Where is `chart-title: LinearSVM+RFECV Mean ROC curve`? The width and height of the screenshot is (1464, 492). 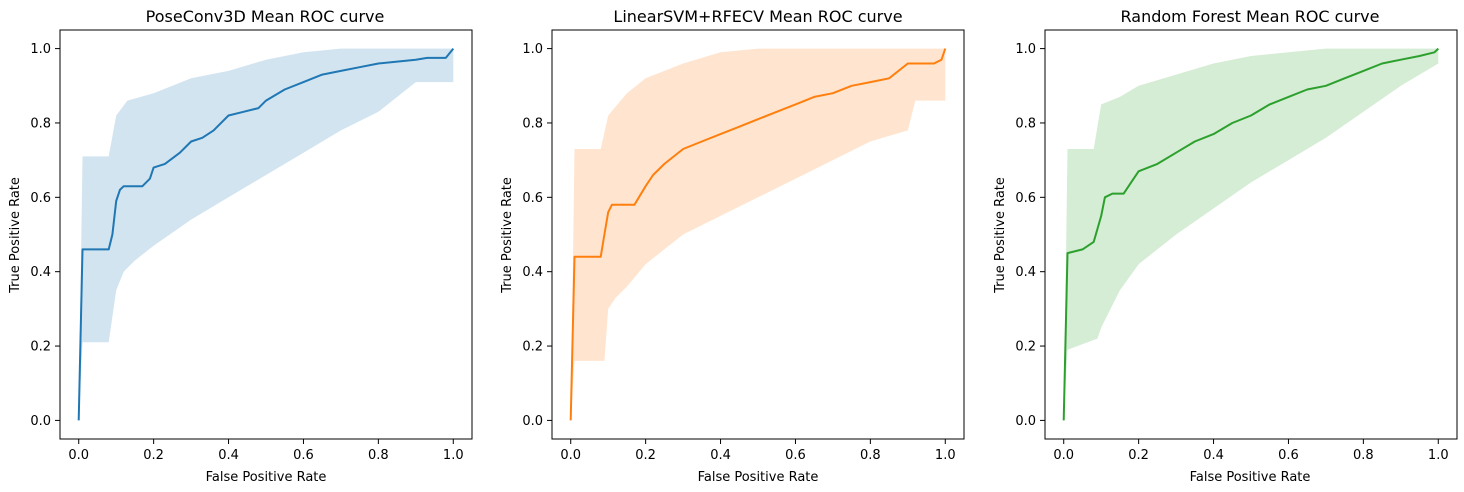 chart-title: LinearSVM+RFECV Mean ROC curve is located at coordinates (757, 16).